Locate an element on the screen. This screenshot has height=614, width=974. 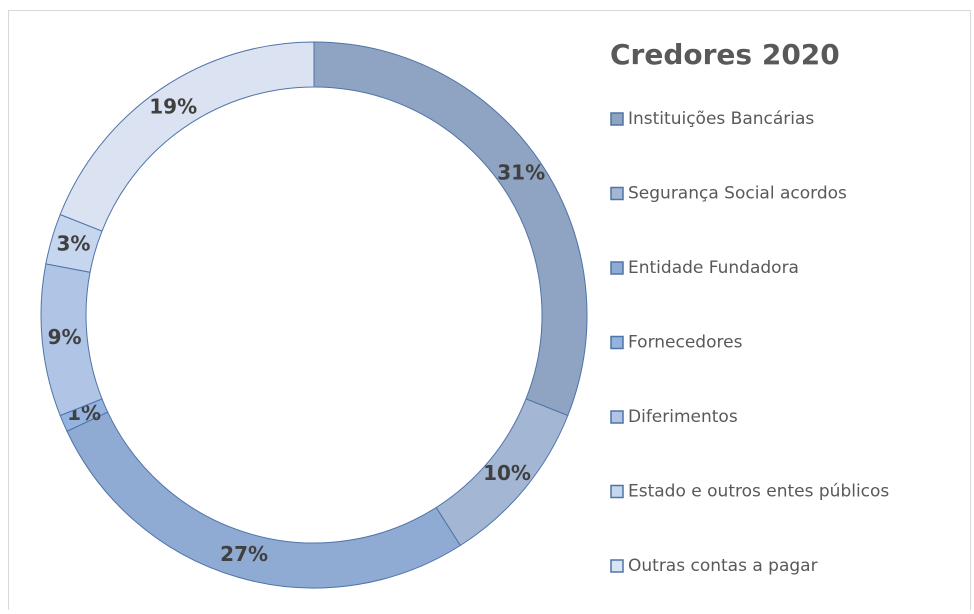
legend-label: Segurança Social acordos is located at coordinates (737, 194).